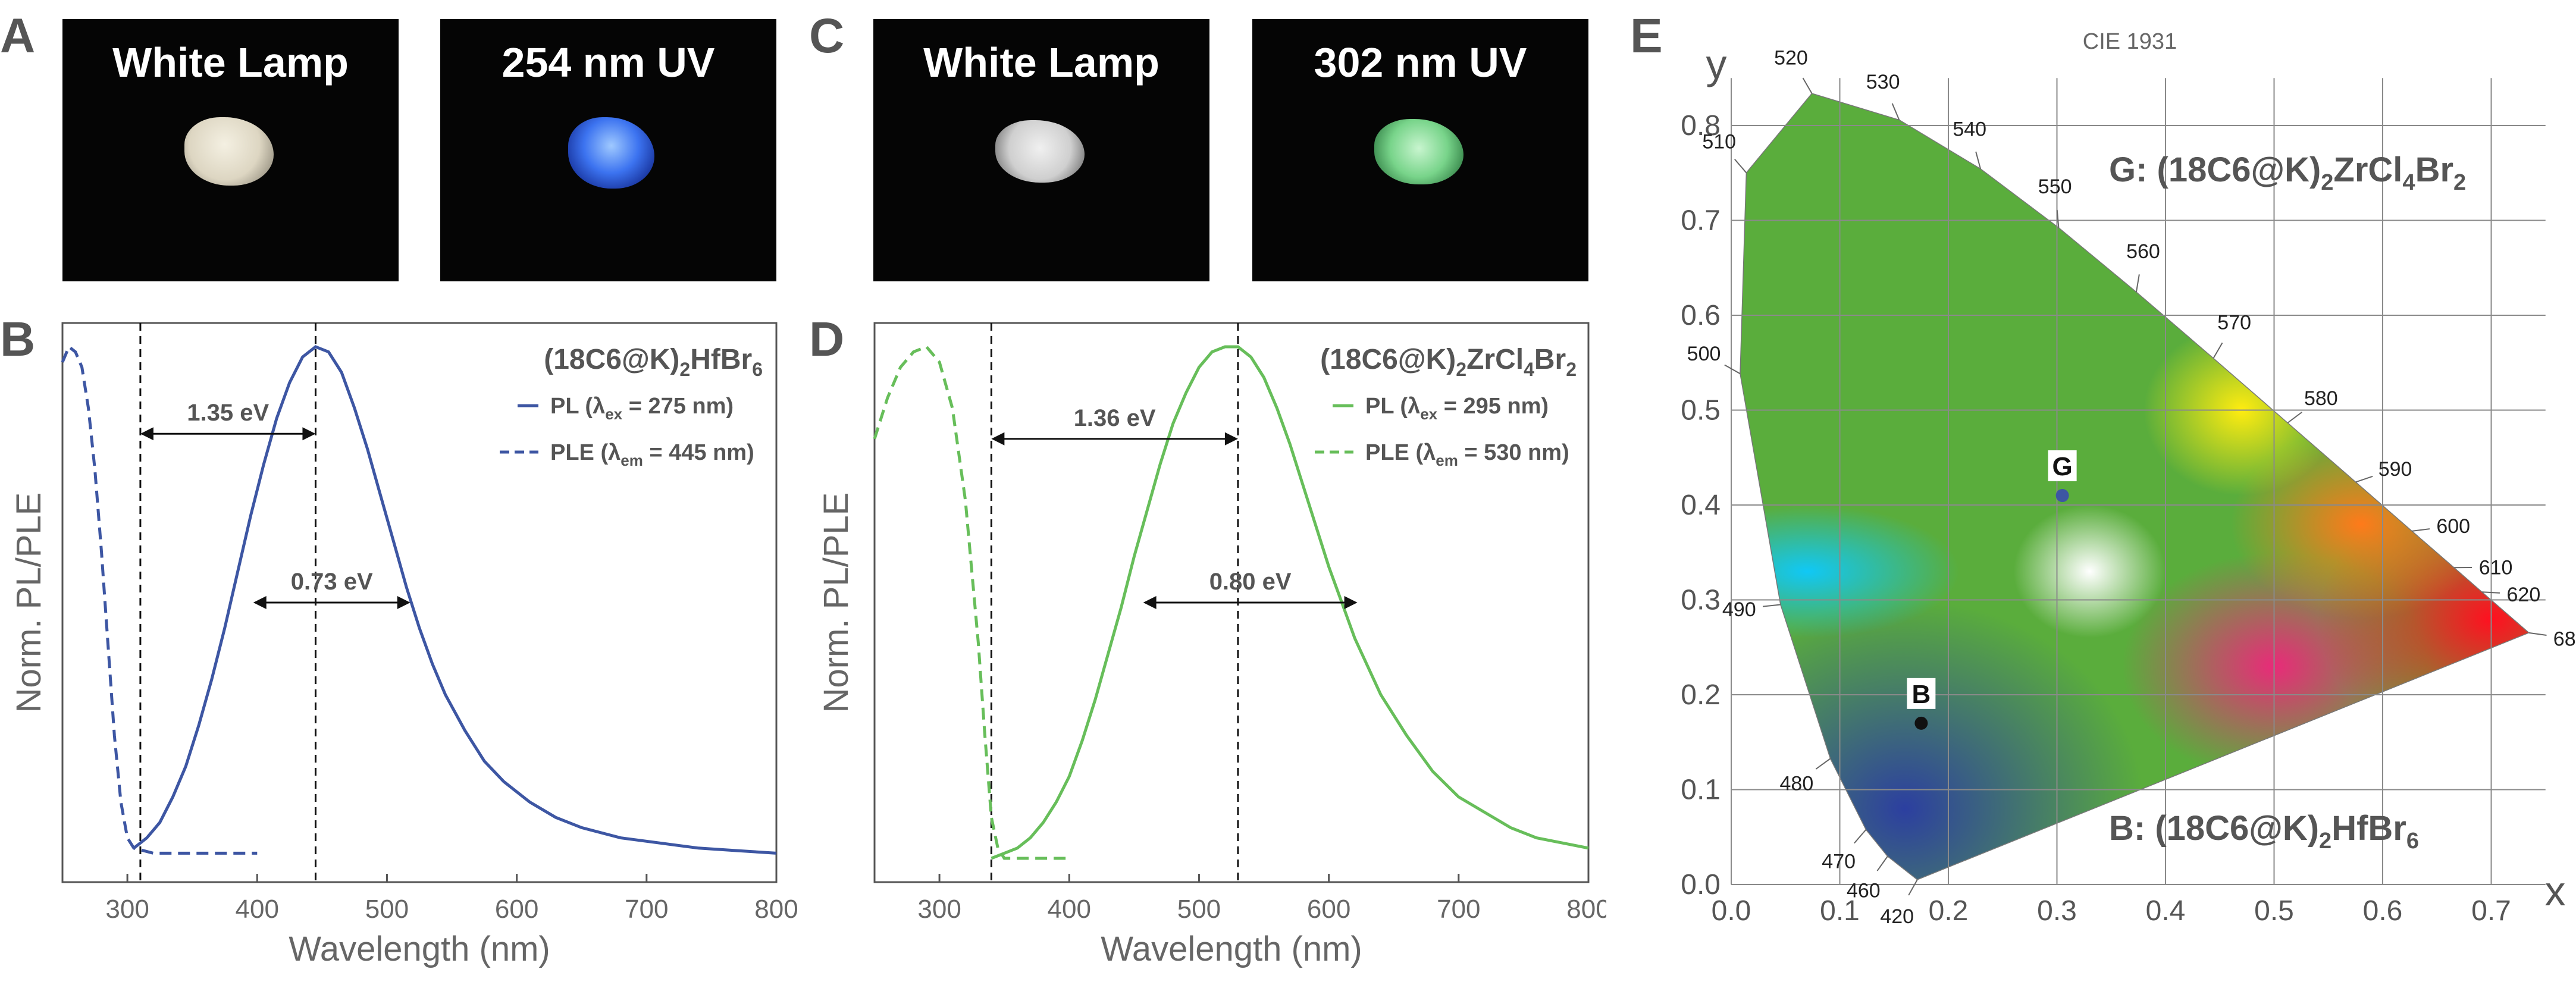 Image resolution: width=2576 pixels, height=988 pixels. Describe the element at coordinates (1970, 129) in the screenshot. I see `wavelength-label: 540` at that location.